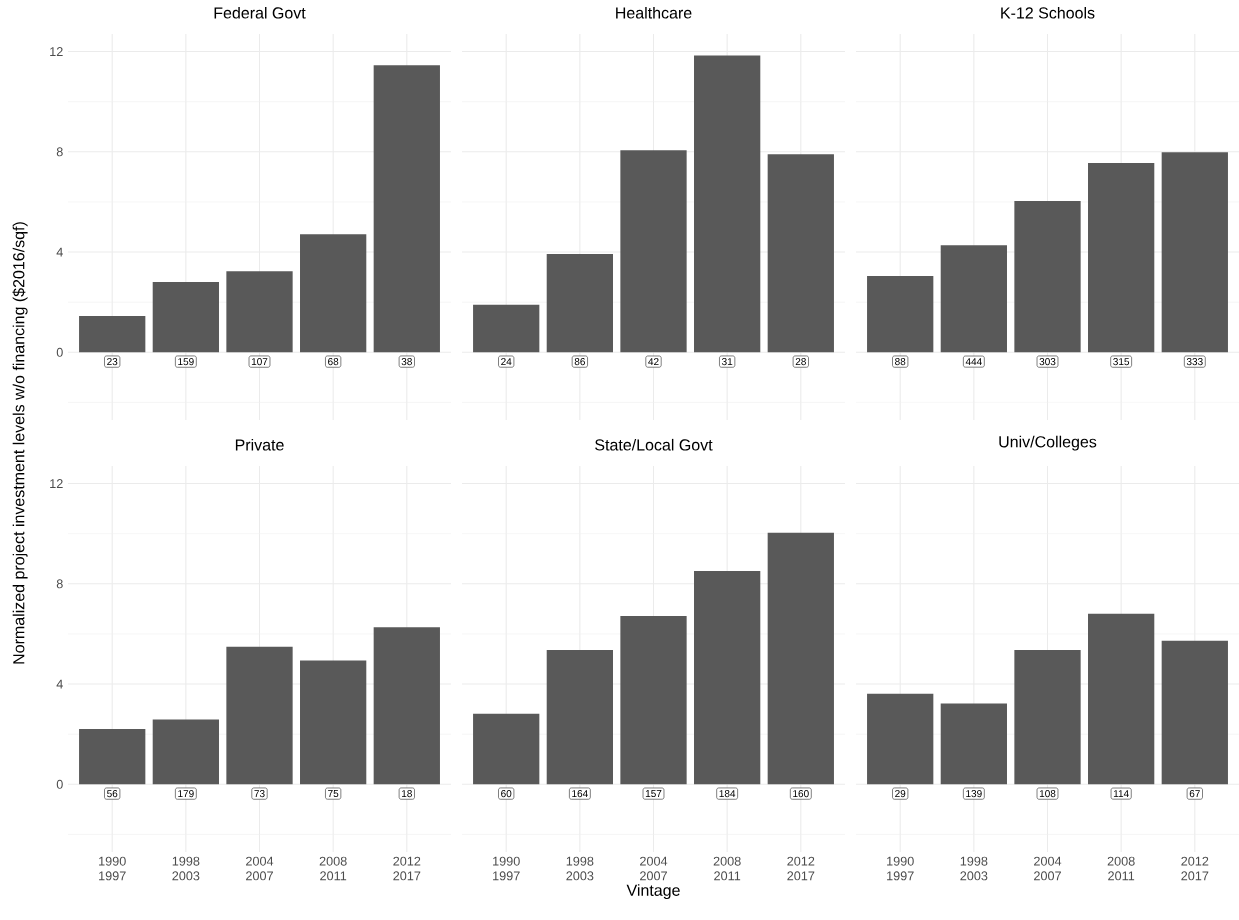 The height and width of the screenshot is (920, 1239). I want to click on annotation: 68, so click(333, 362).